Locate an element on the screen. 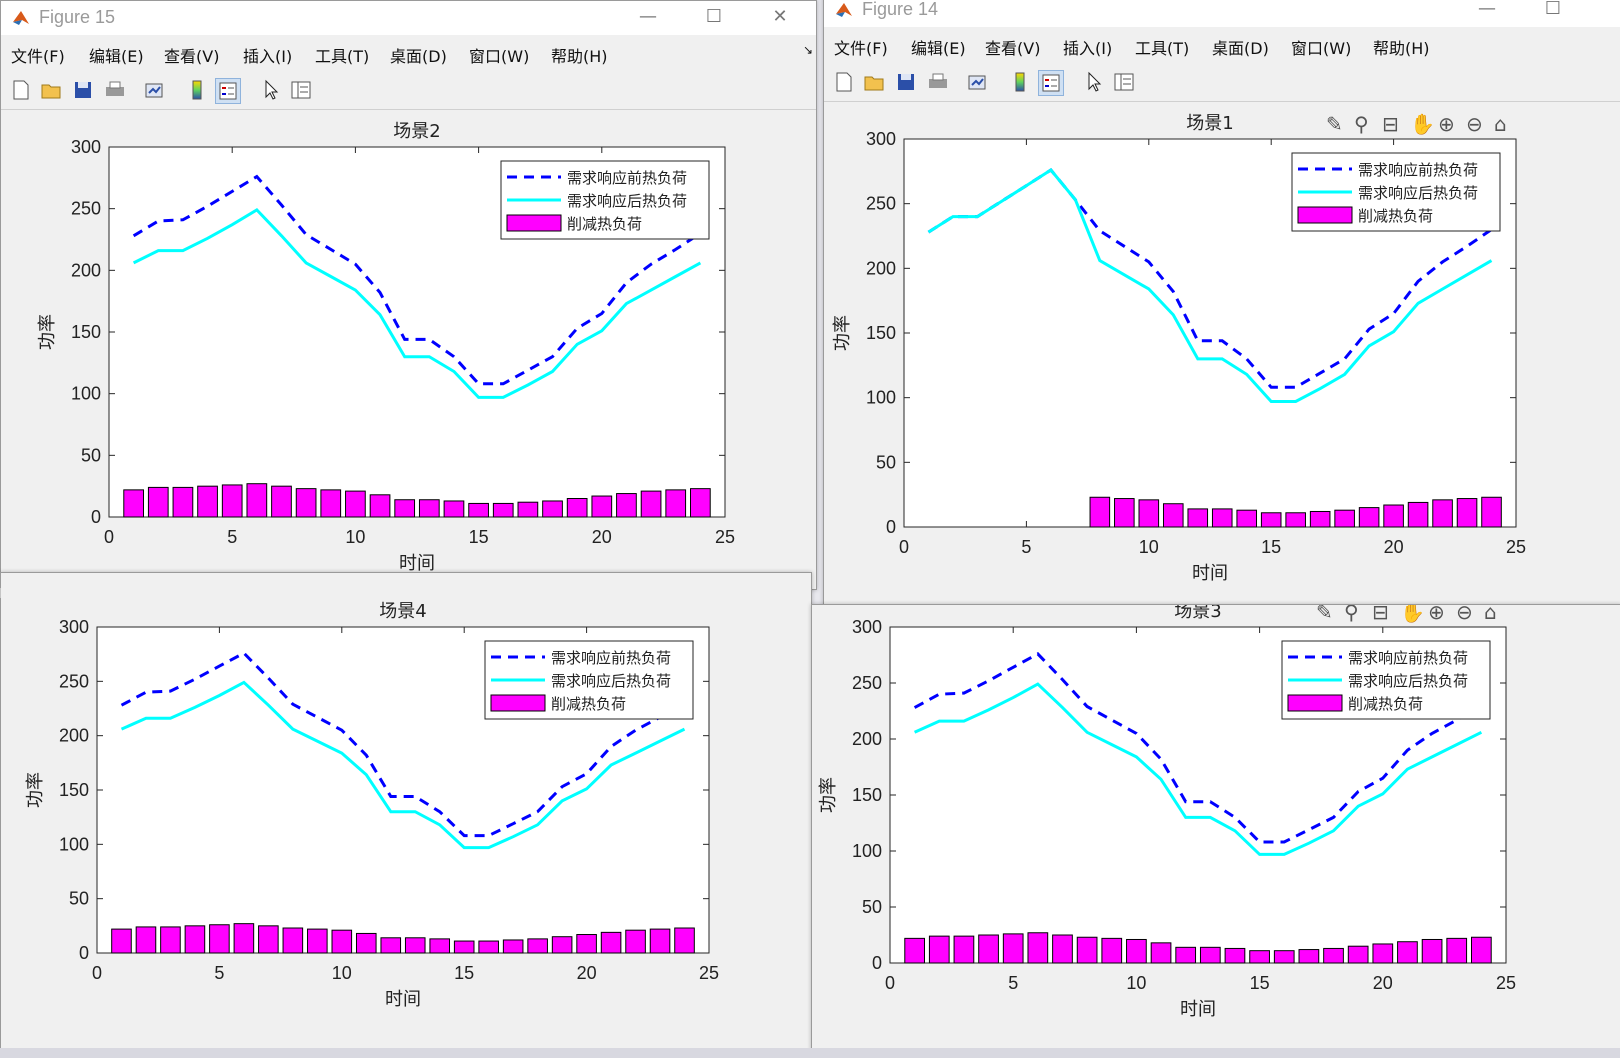  legend-entry: 需求响应后热负荷 is located at coordinates (1418, 193).